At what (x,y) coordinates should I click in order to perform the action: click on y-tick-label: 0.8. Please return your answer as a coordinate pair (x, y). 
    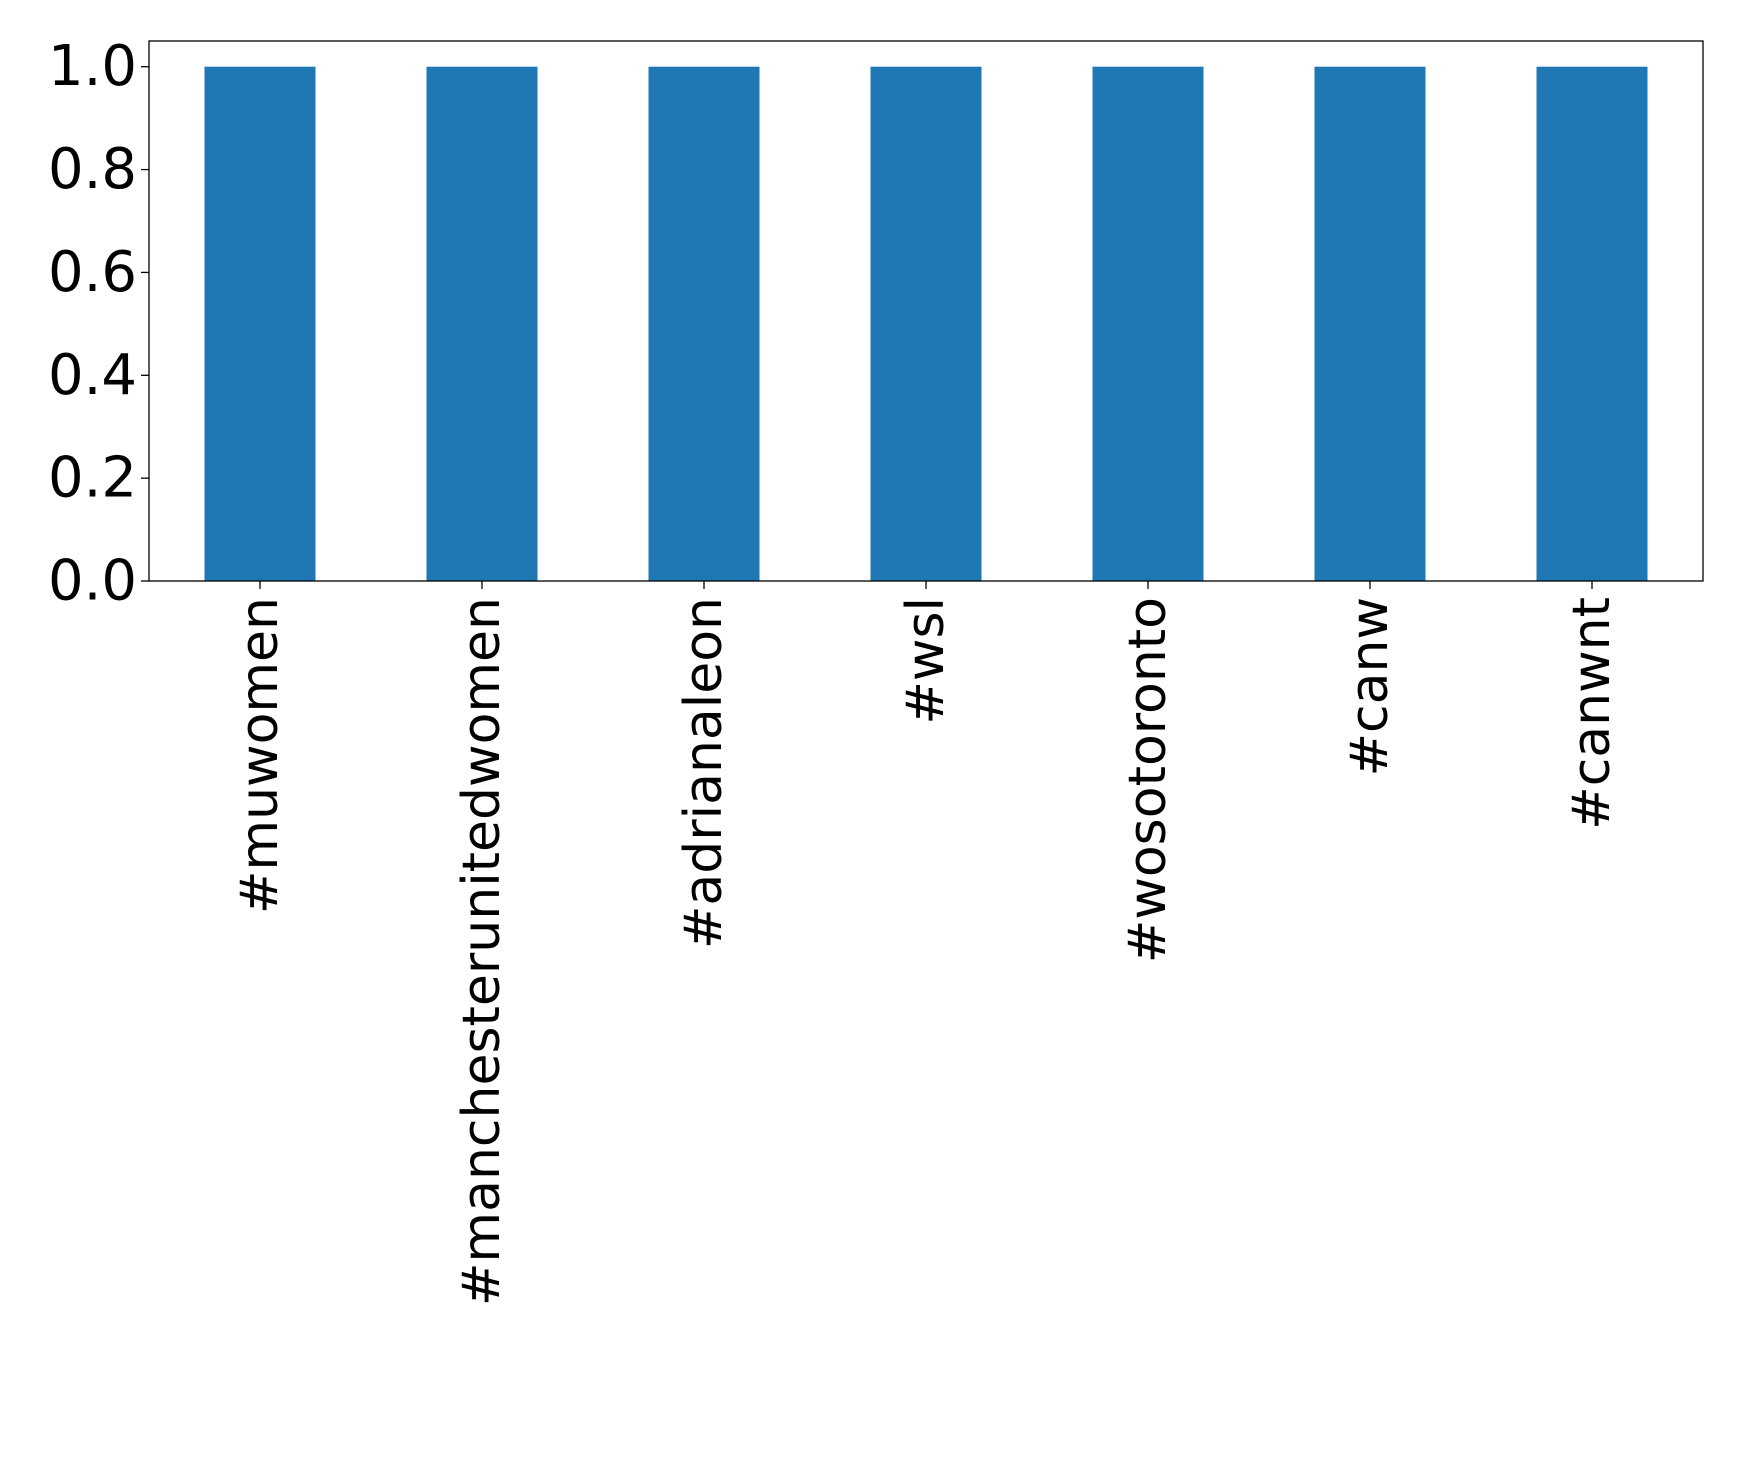
    Looking at the image, I should click on (92, 169).